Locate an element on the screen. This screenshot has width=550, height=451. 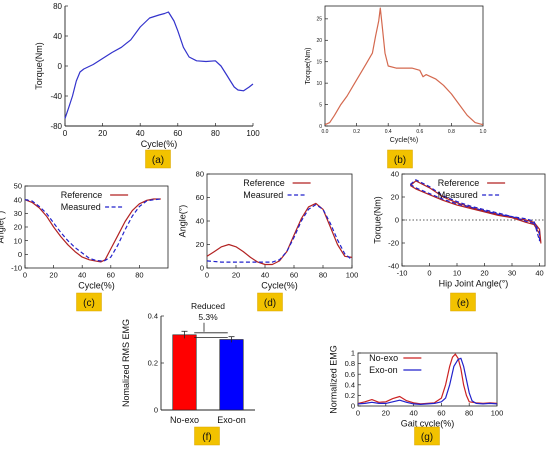
y-tick-label: -80 is located at coordinates (56, 126).